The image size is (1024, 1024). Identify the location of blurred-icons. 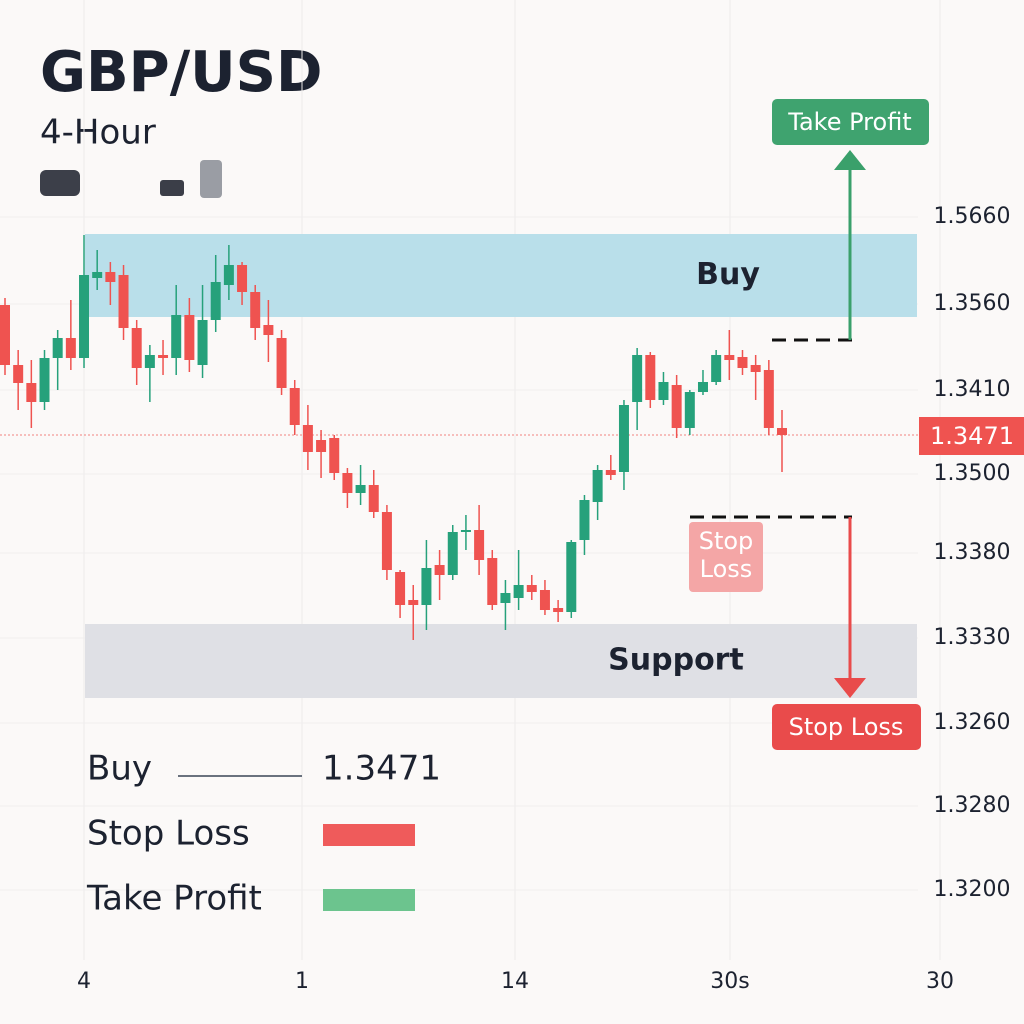
(131, 179).